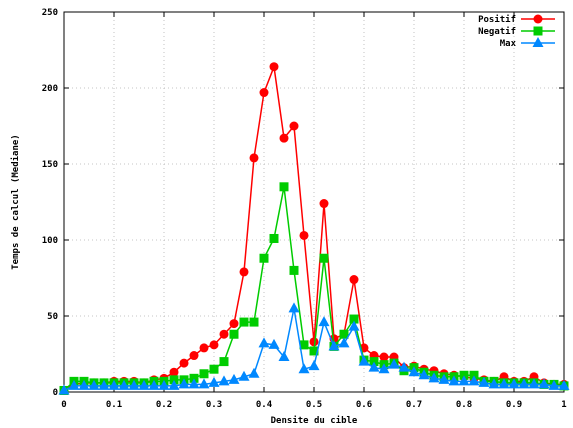 This screenshot has width=573, height=428. Describe the element at coordinates (516, 31) in the screenshot. I see `legend-item-negatif: Negatif` at that location.